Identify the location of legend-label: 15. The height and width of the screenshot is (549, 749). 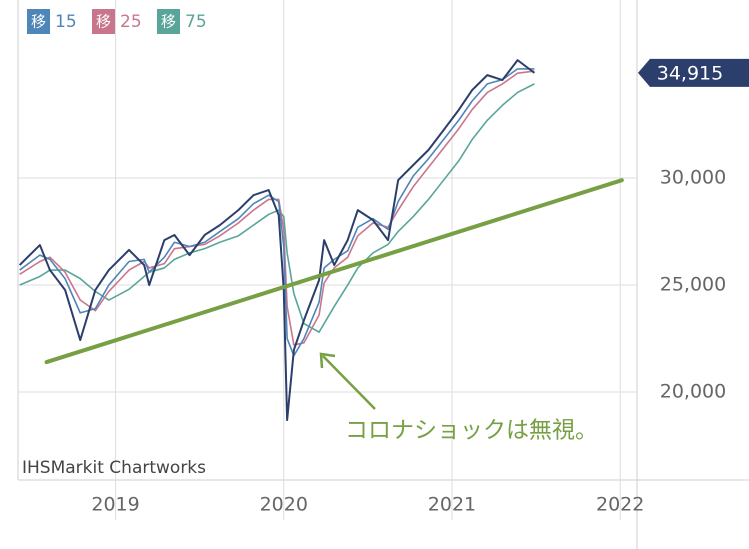
(66, 22).